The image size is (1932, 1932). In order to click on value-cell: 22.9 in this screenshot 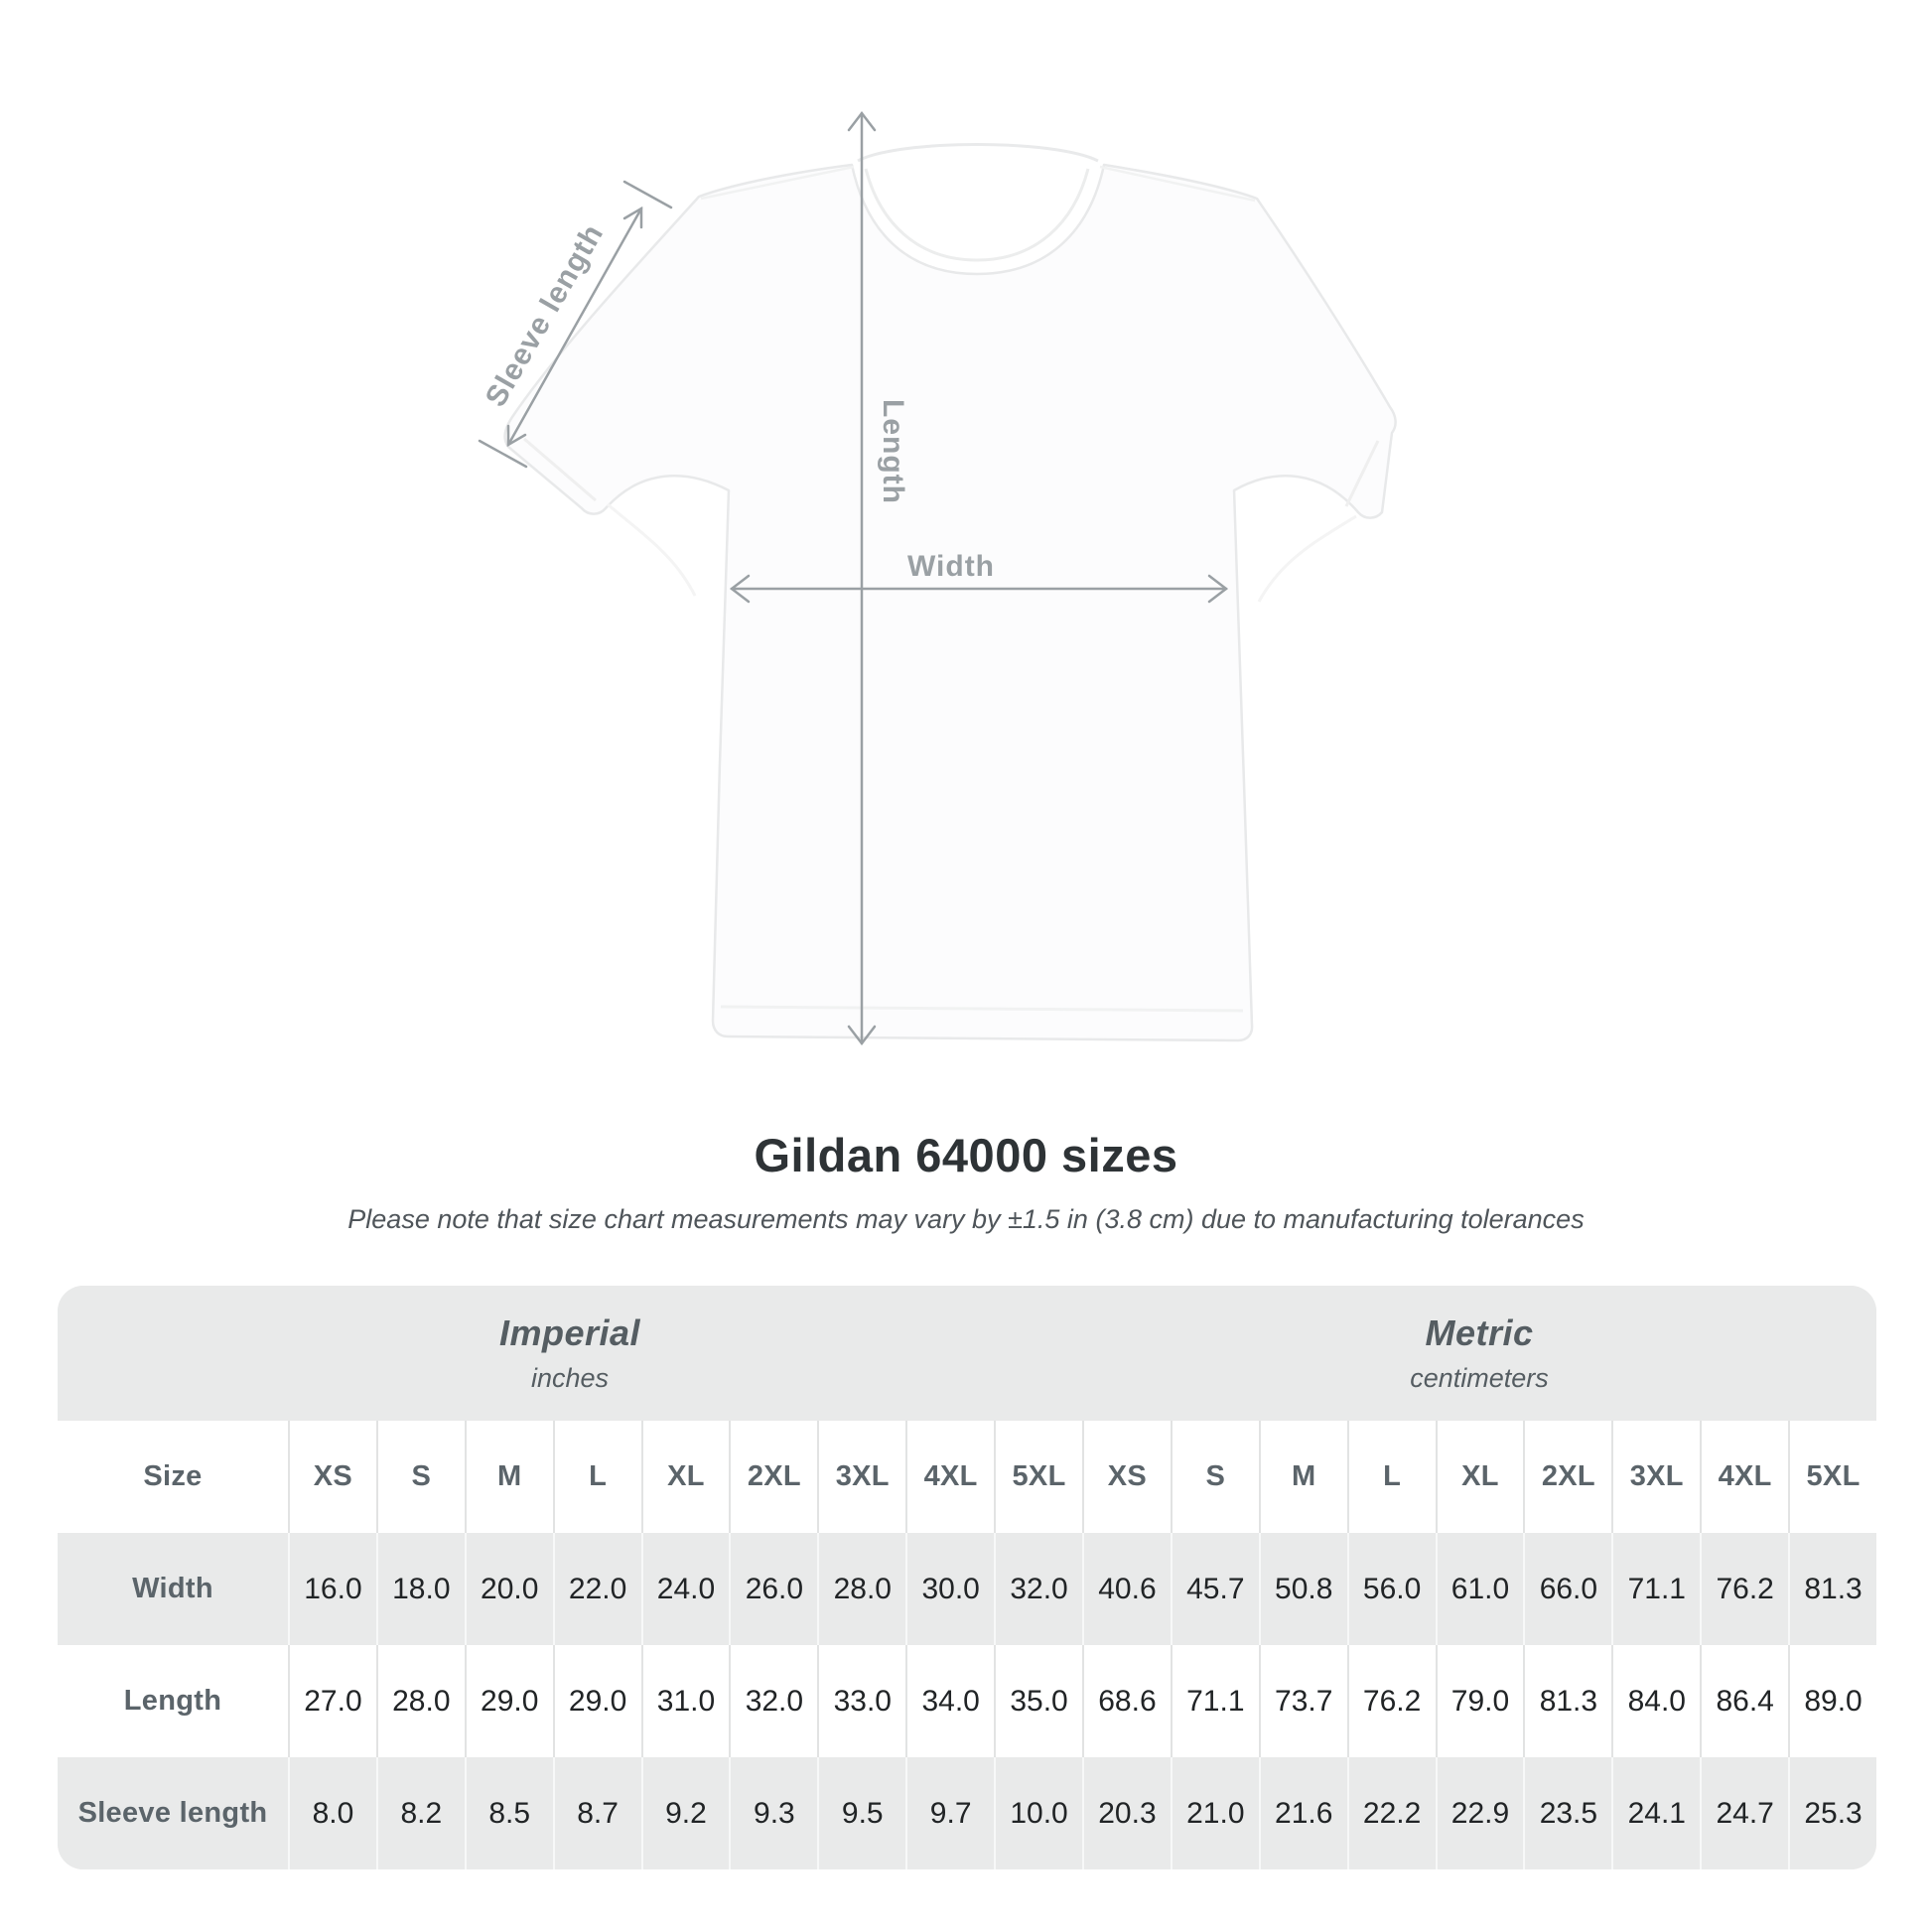, I will do `click(1480, 1813)`.